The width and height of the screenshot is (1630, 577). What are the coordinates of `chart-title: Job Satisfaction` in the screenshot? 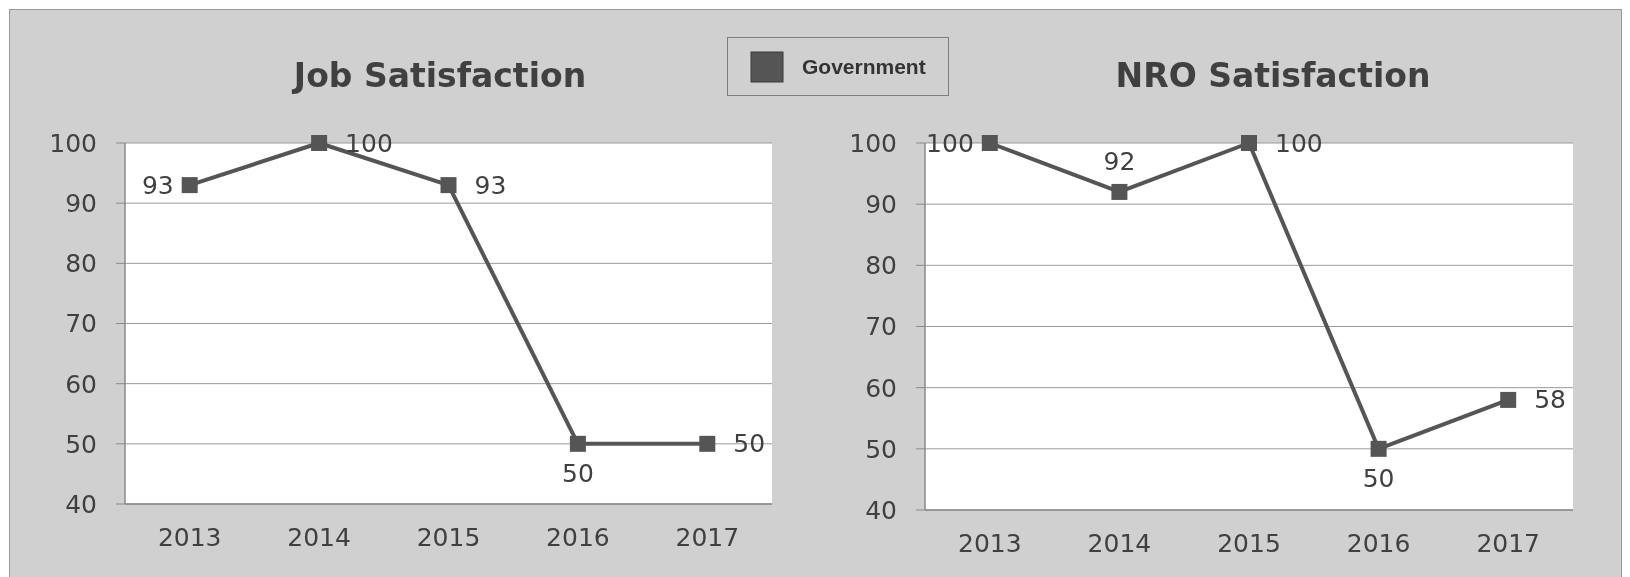 It's located at (439, 76).